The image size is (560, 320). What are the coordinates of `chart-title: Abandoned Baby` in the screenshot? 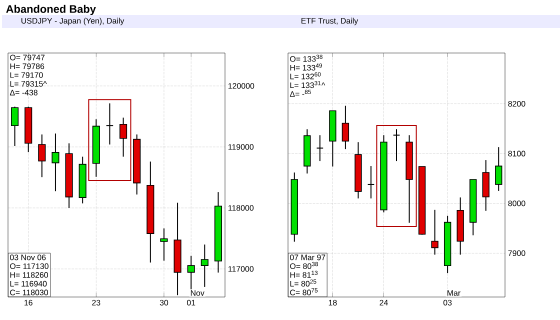 It's located at (51, 10).